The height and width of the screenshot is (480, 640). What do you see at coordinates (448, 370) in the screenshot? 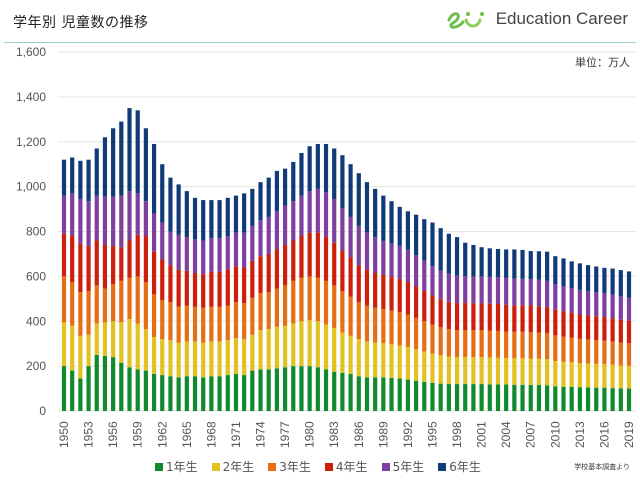
I see `bar-segment-grade2-1997` at bounding box center [448, 370].